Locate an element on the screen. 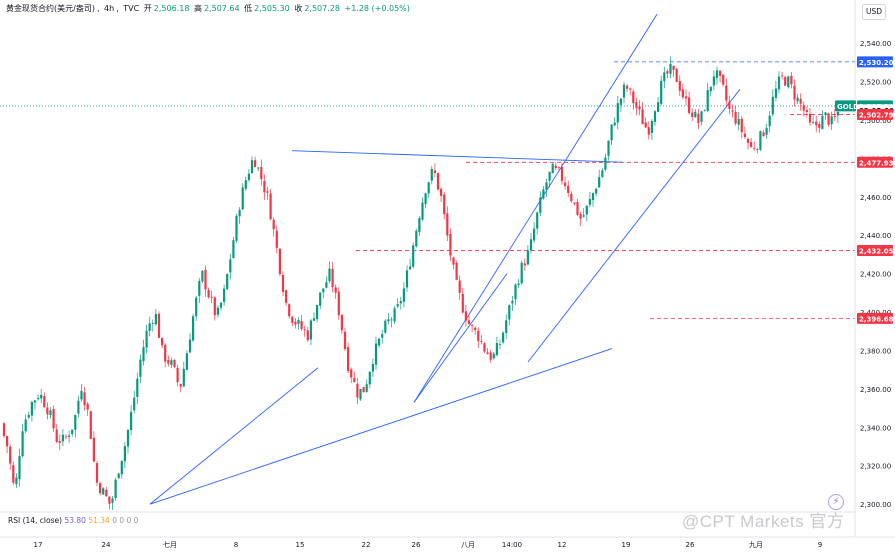 The image size is (895, 552). close-value: 2,507.28 is located at coordinates (322, 8).